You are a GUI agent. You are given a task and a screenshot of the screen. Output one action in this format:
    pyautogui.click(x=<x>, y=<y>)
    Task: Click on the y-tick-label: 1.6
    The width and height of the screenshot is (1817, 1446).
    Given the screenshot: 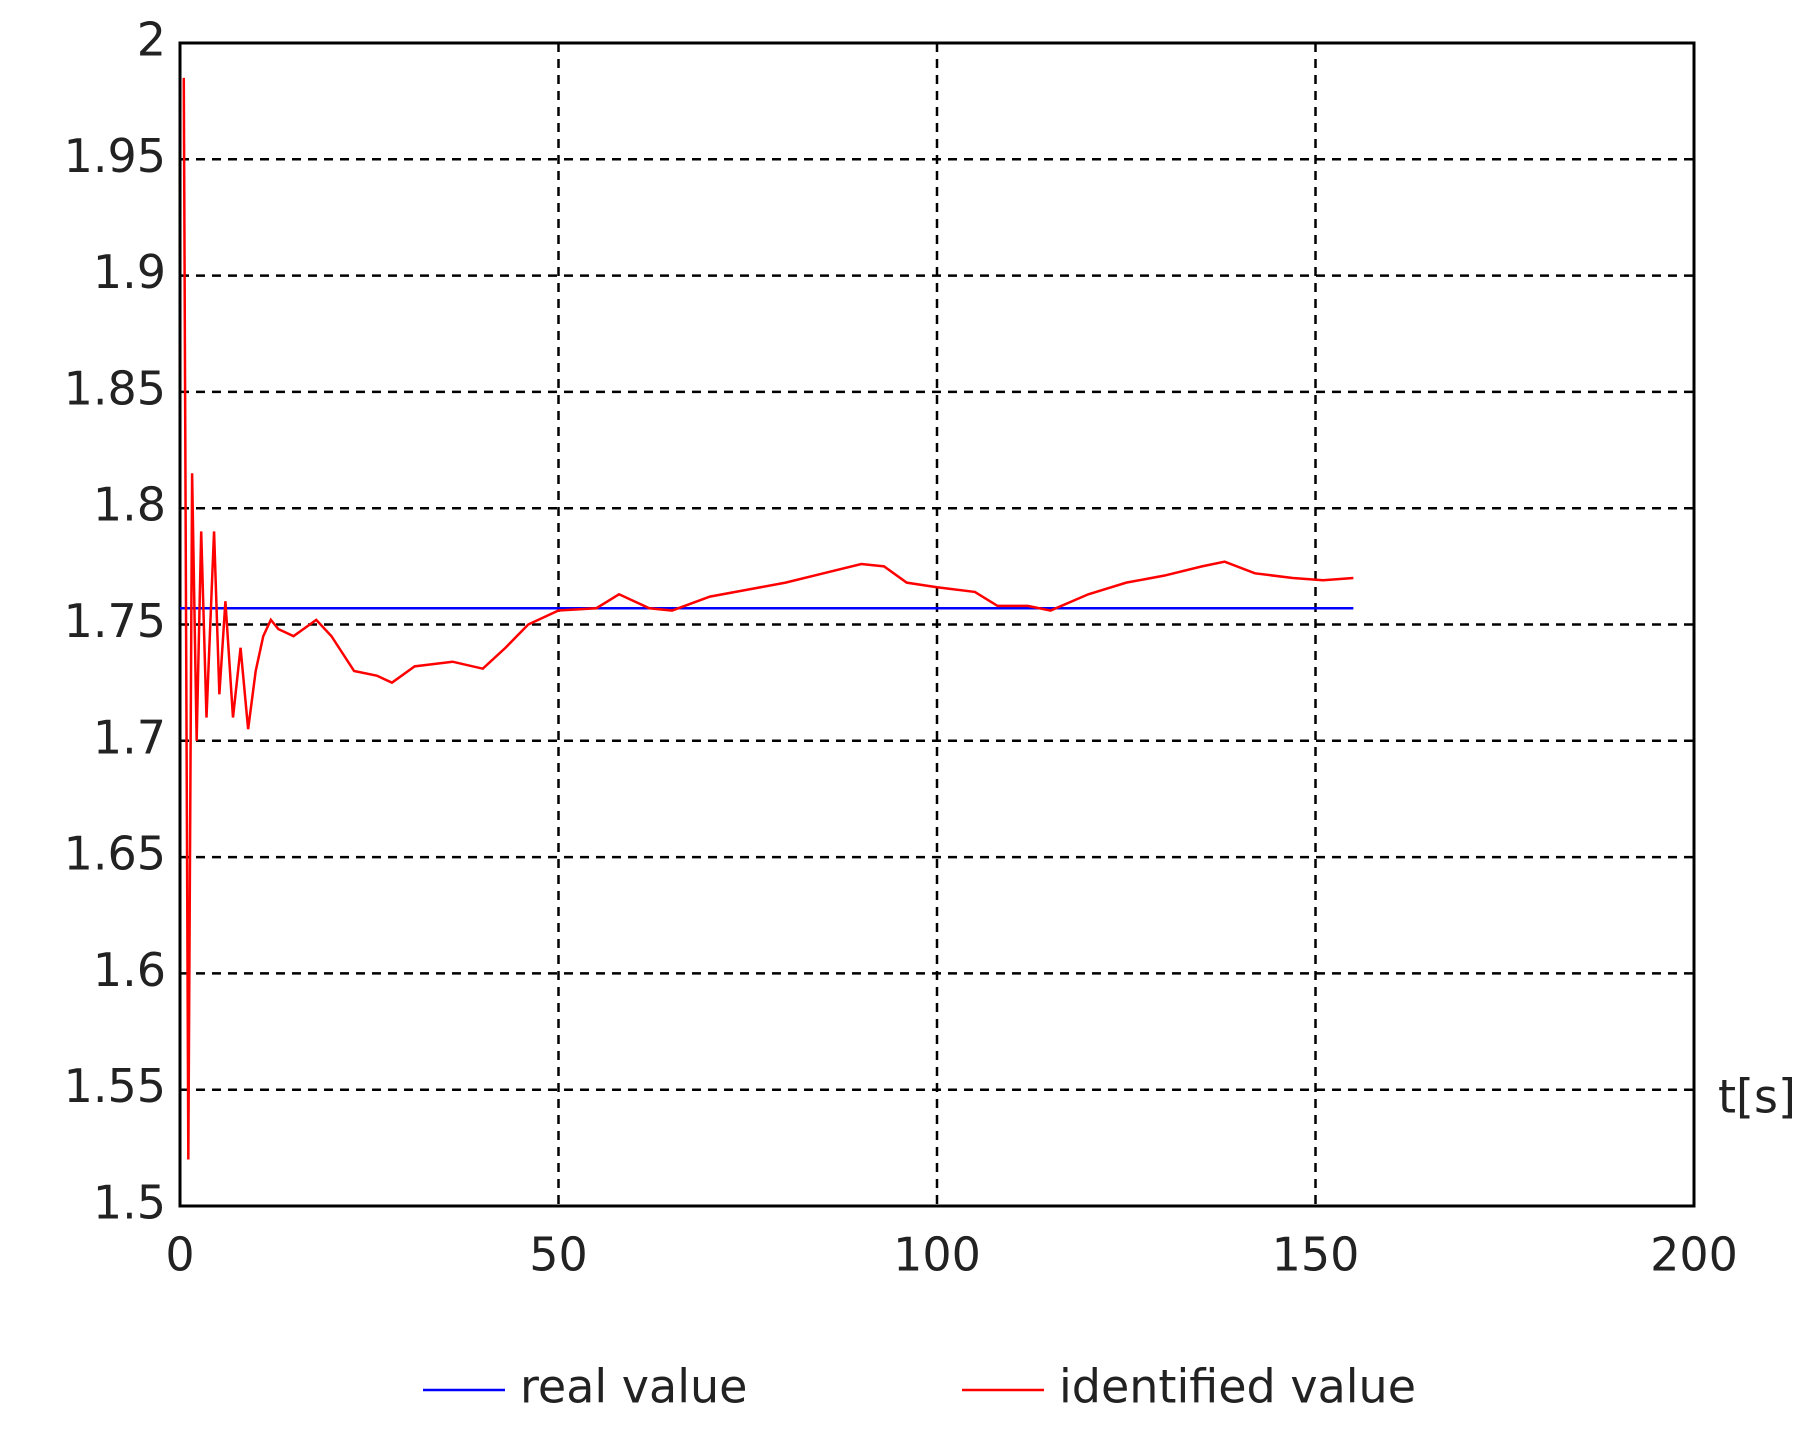 What is the action you would take?
    pyautogui.click(x=129, y=970)
    